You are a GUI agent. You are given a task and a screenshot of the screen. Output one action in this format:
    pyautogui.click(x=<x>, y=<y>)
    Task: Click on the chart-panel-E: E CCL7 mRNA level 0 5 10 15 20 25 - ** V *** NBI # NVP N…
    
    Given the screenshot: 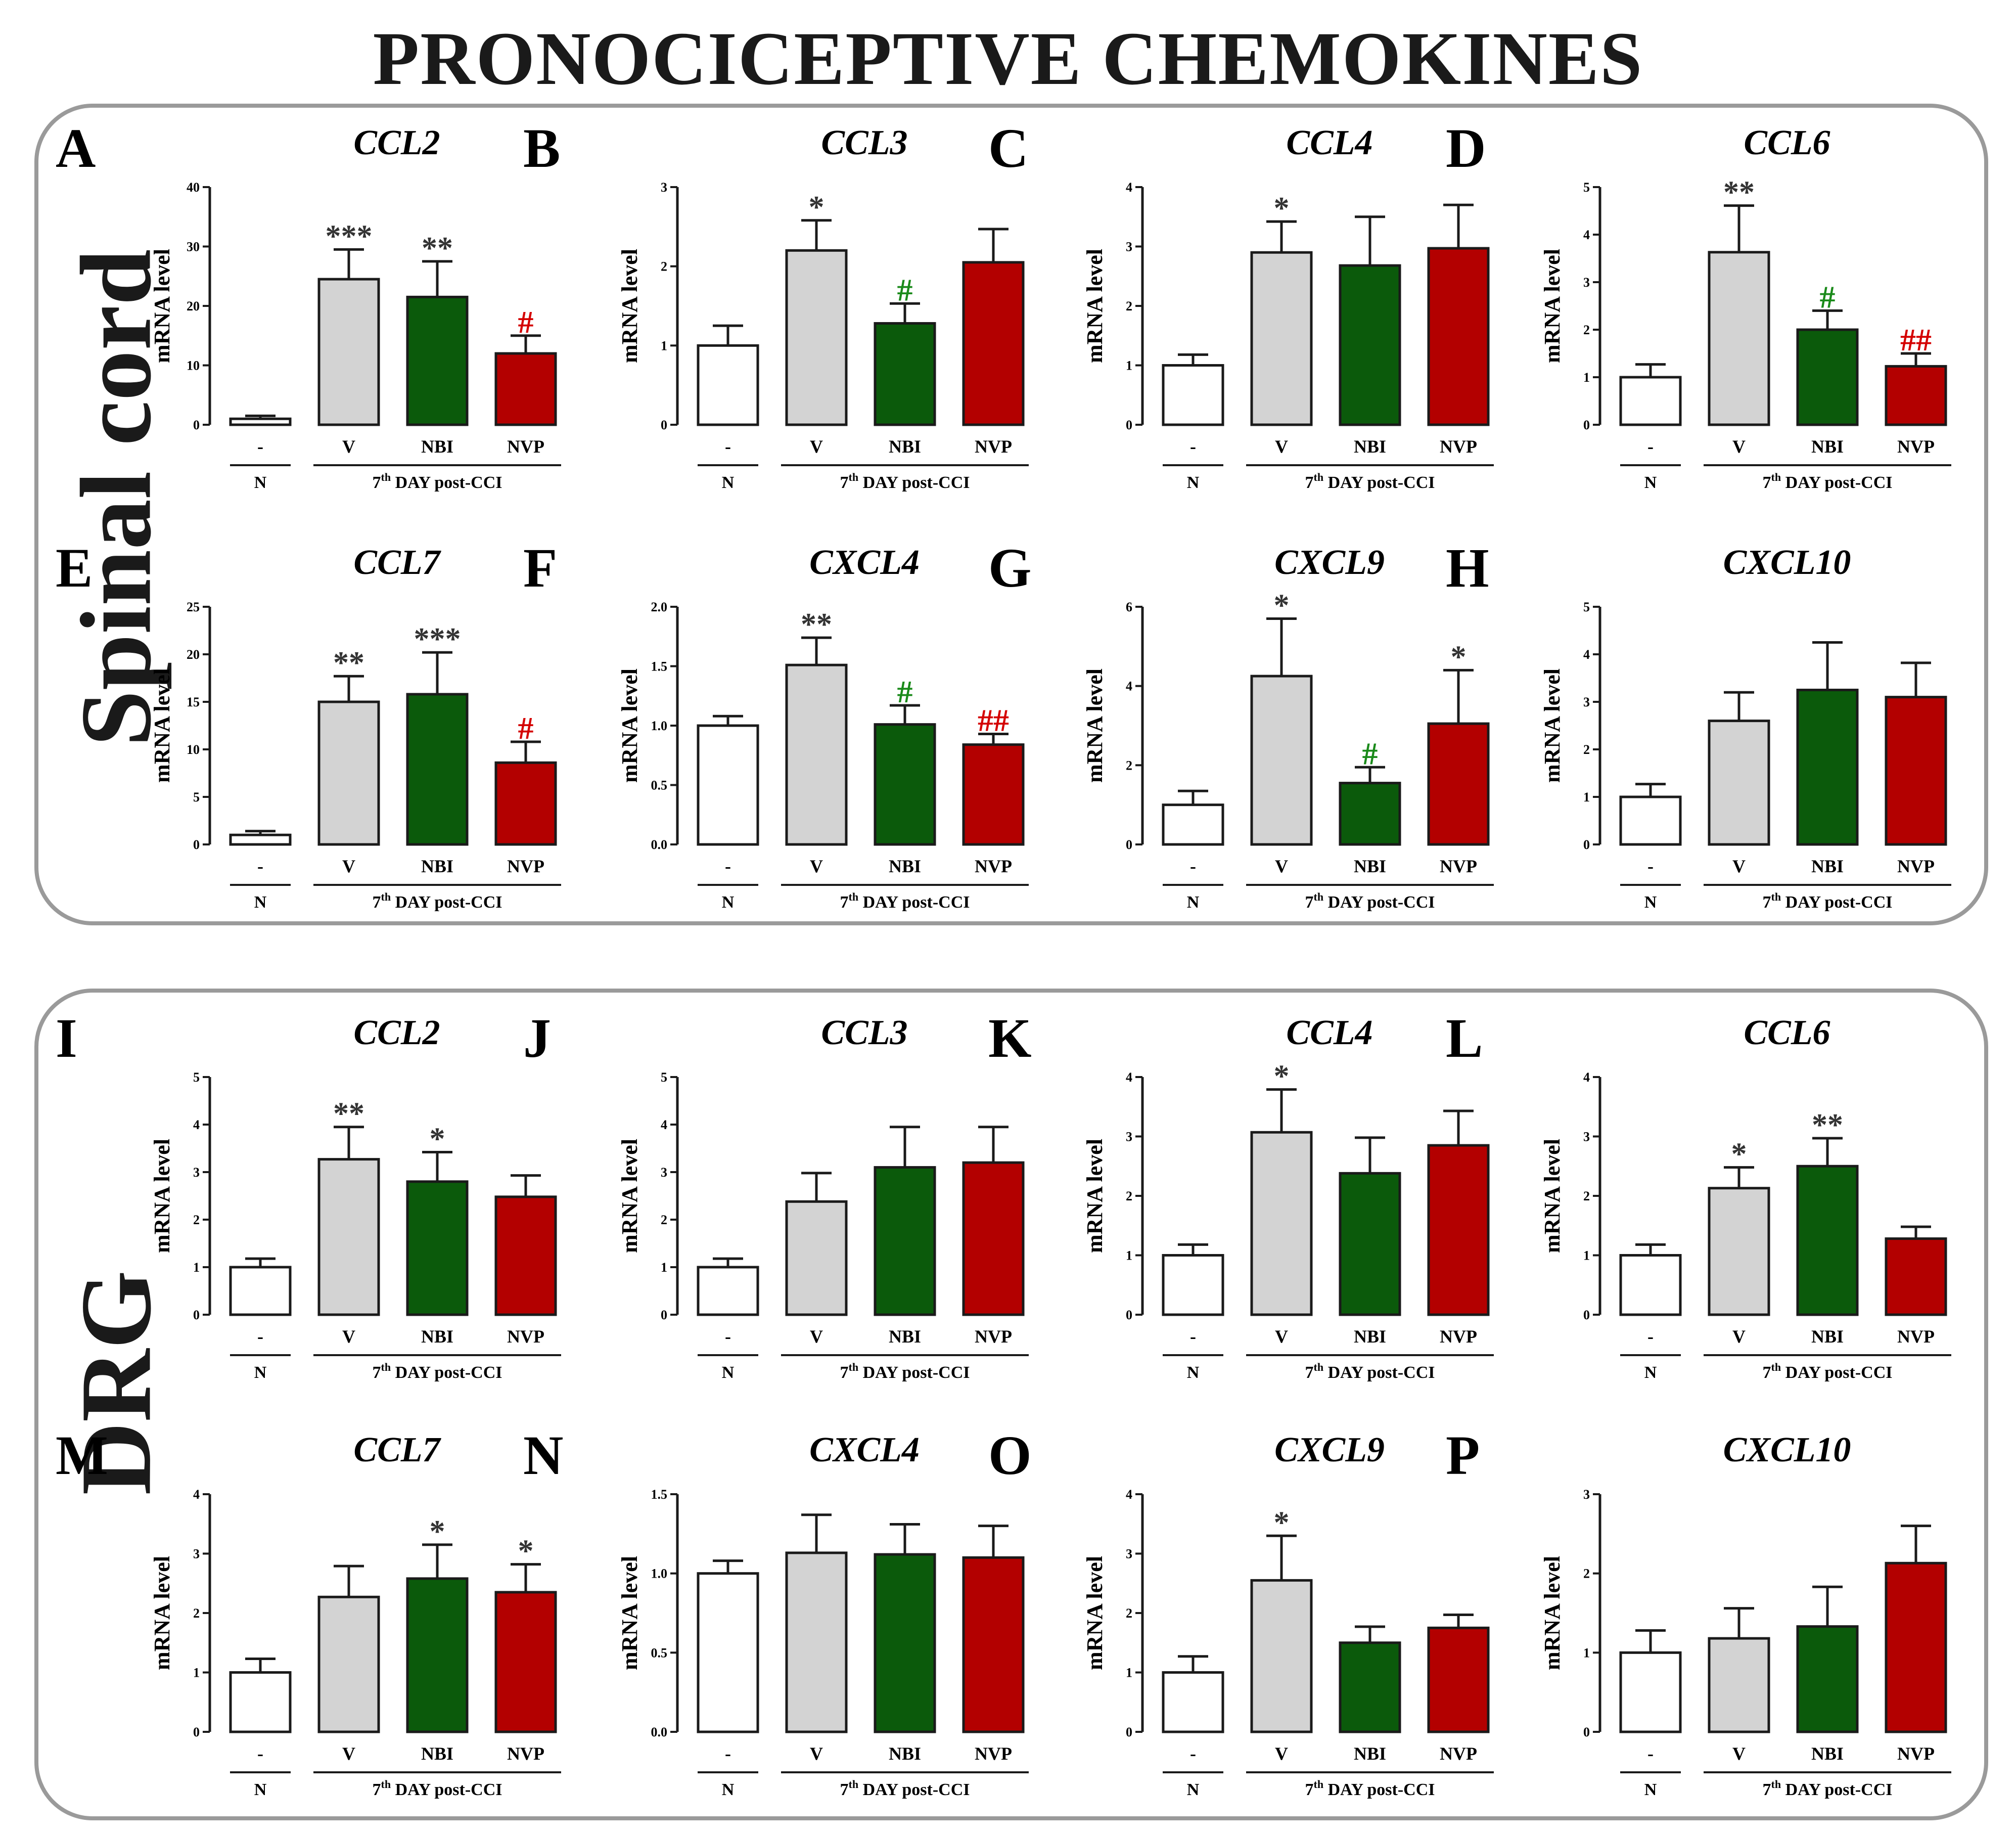 What is the action you would take?
    pyautogui.click(x=308, y=724)
    